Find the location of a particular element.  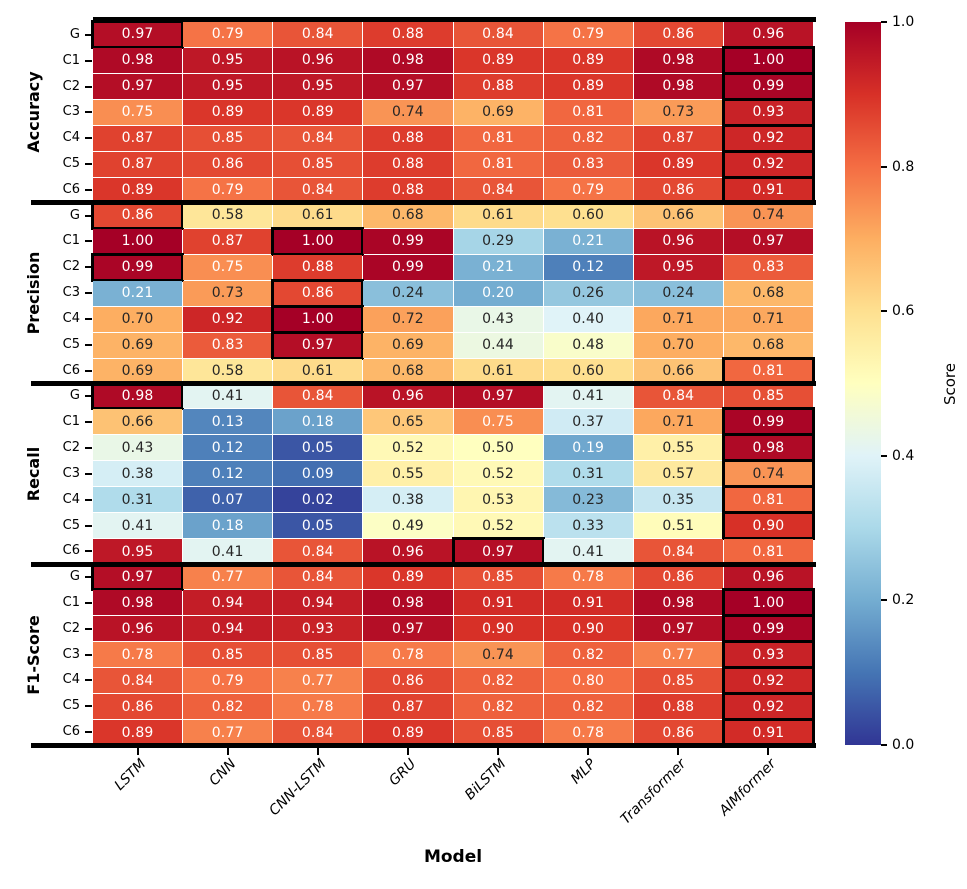

row-label-f1-score-c3: C3 is located at coordinates (71, 654).